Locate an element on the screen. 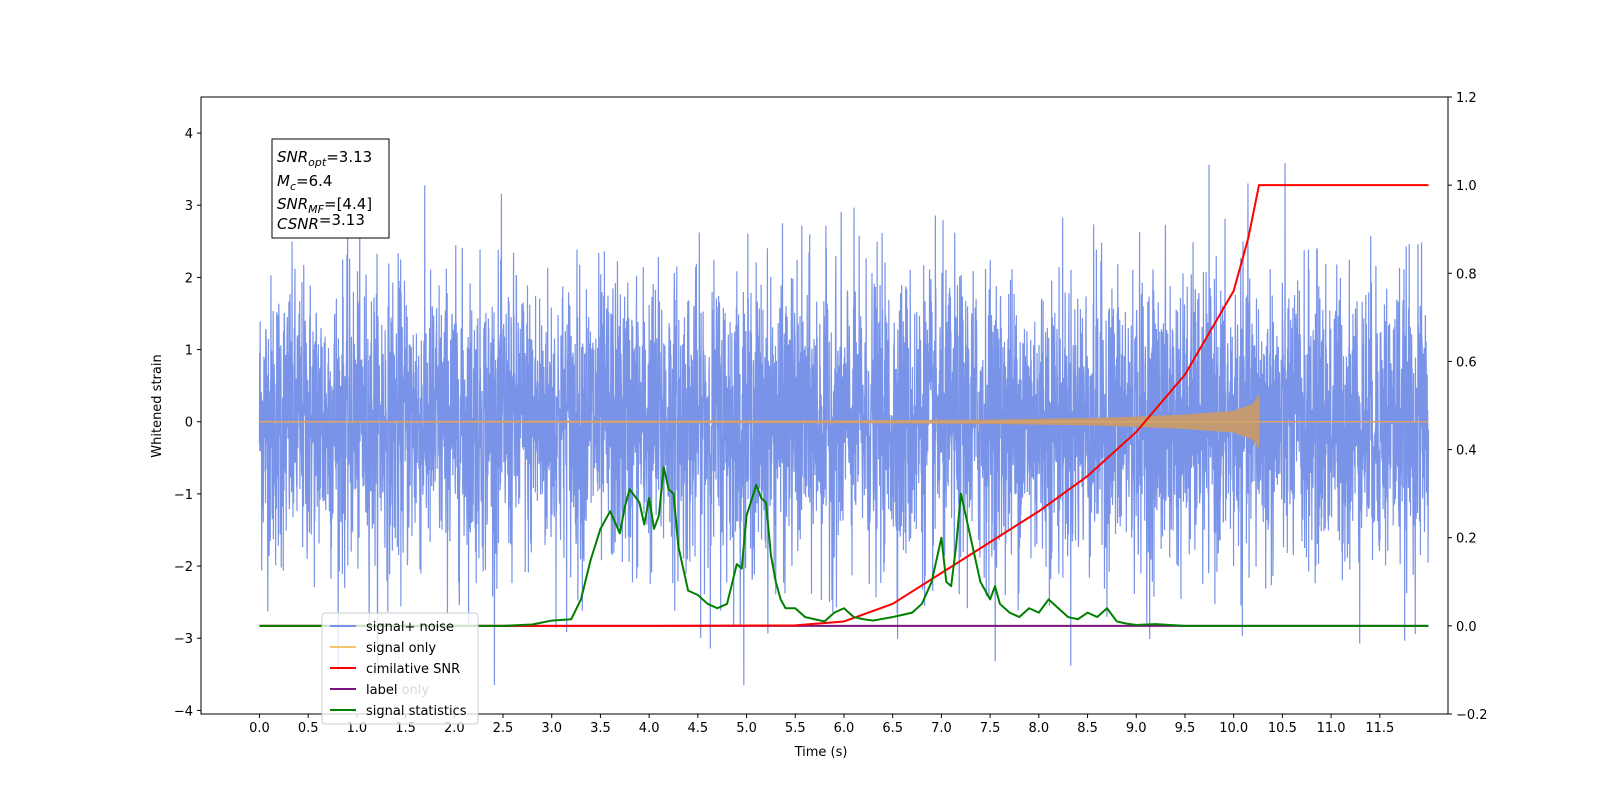 This screenshot has width=1600, height=800. x-tick-label: 0.0 is located at coordinates (259, 728).